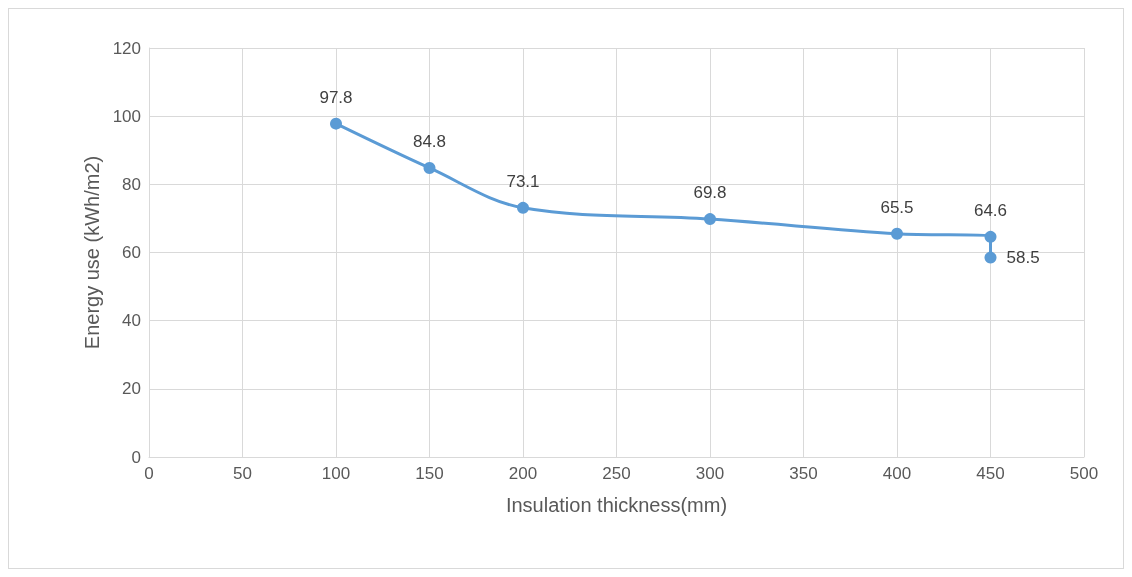  What do you see at coordinates (91, 252) in the screenshot?
I see `y-axis-title: Energy use (kWh/m2)` at bounding box center [91, 252].